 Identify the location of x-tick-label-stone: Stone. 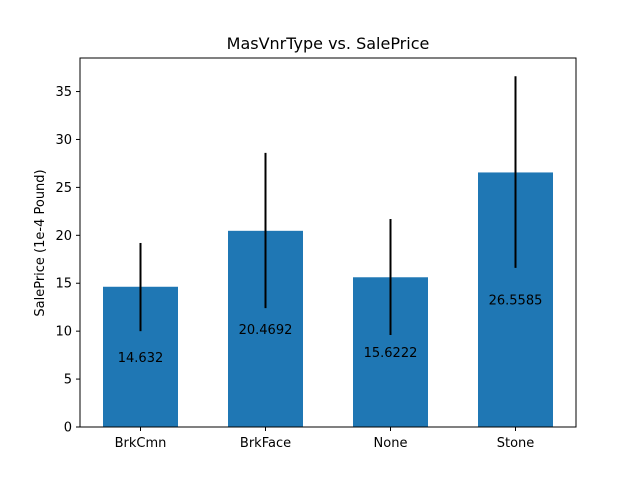
(516, 443).